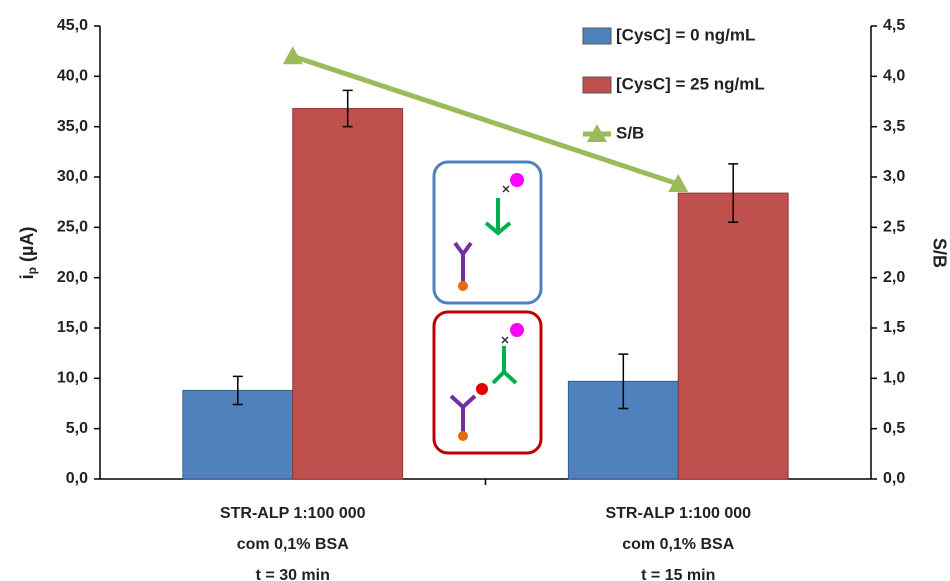 The height and width of the screenshot is (581, 950). What do you see at coordinates (894, 126) in the screenshot?
I see `y2-tick-label: 3,5` at bounding box center [894, 126].